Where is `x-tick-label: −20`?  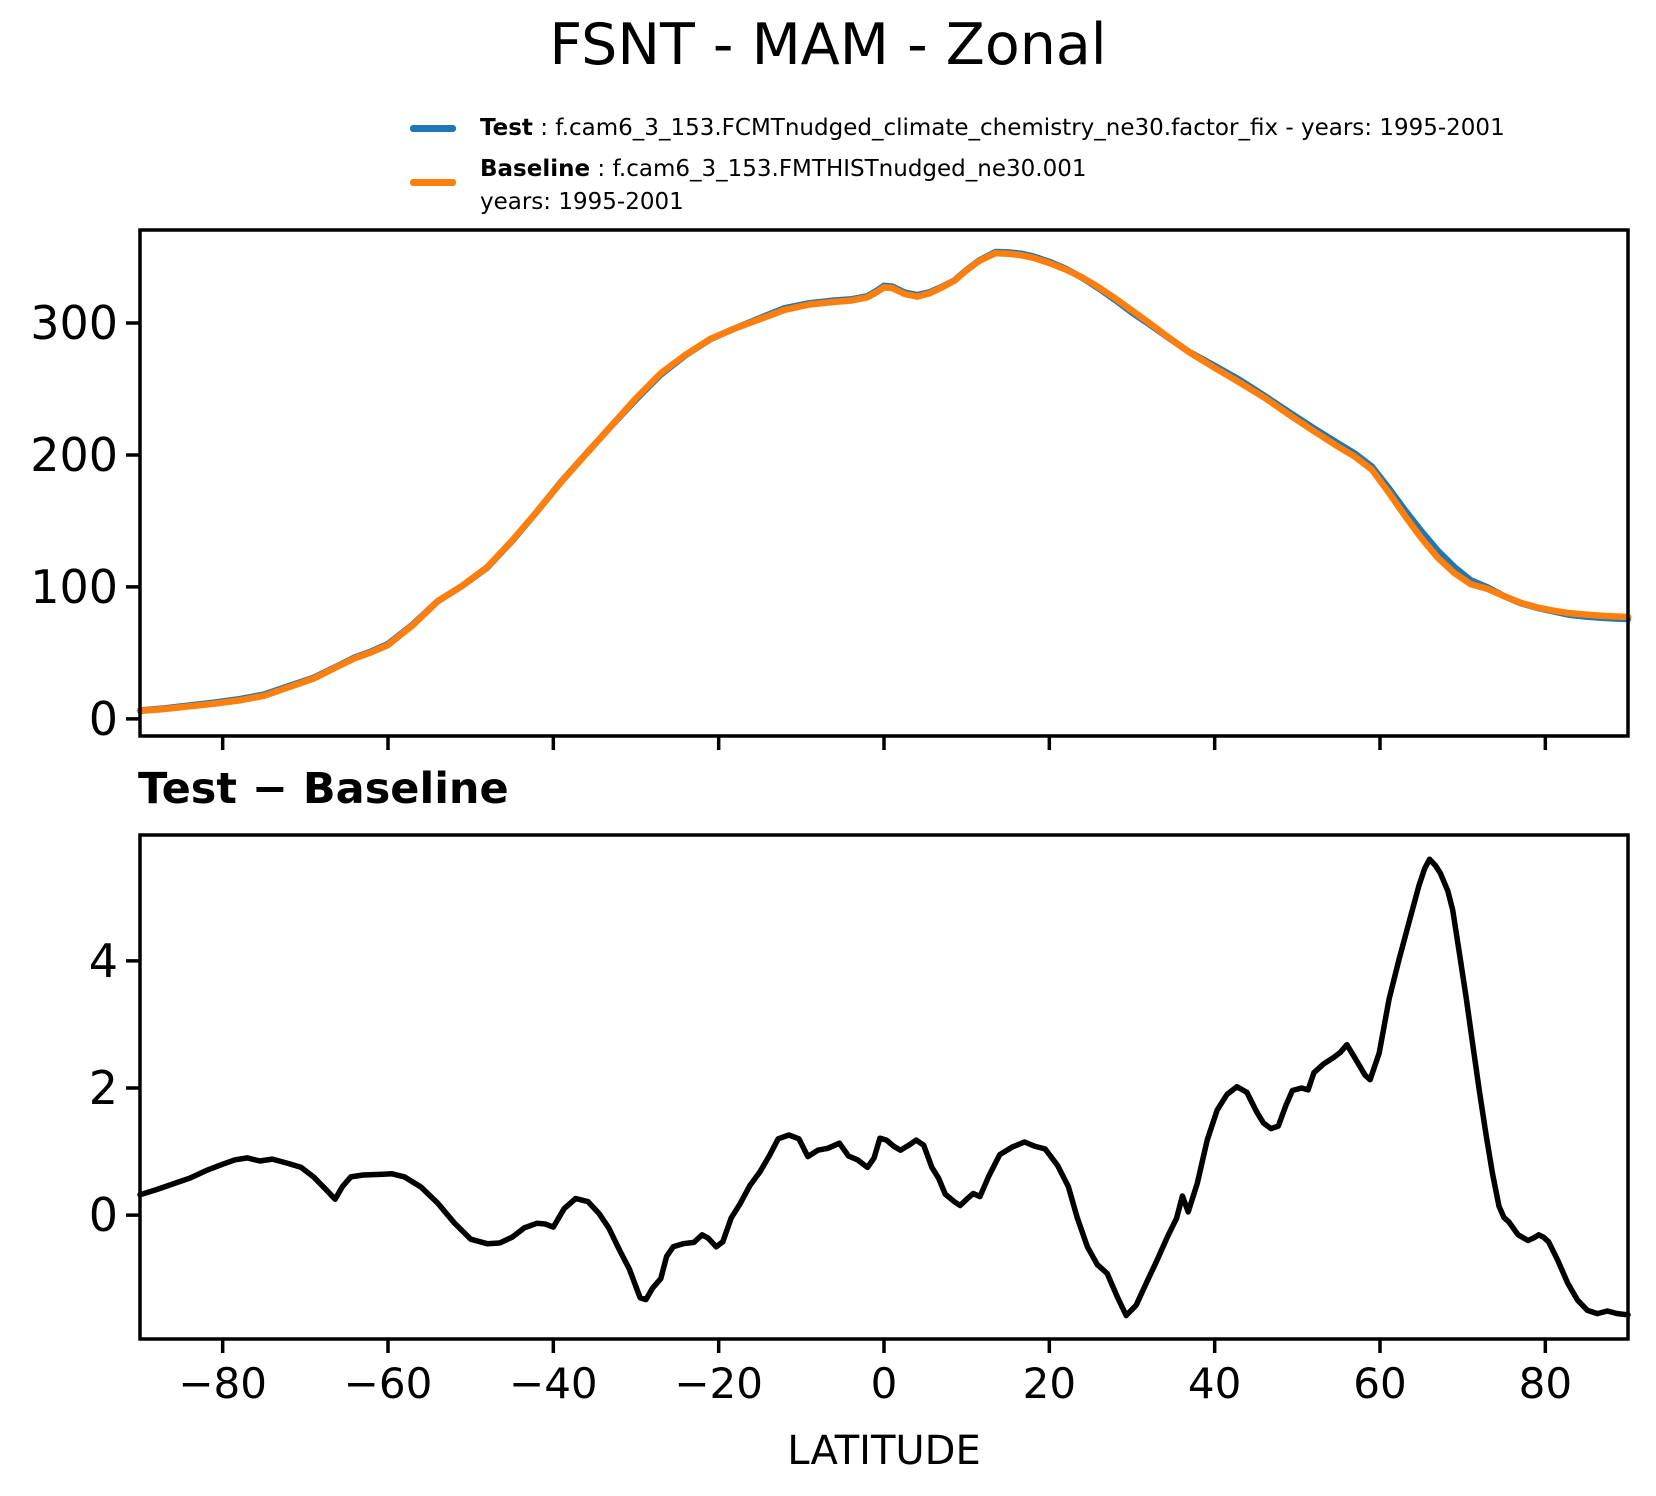
x-tick-label: −20 is located at coordinates (718, 1383).